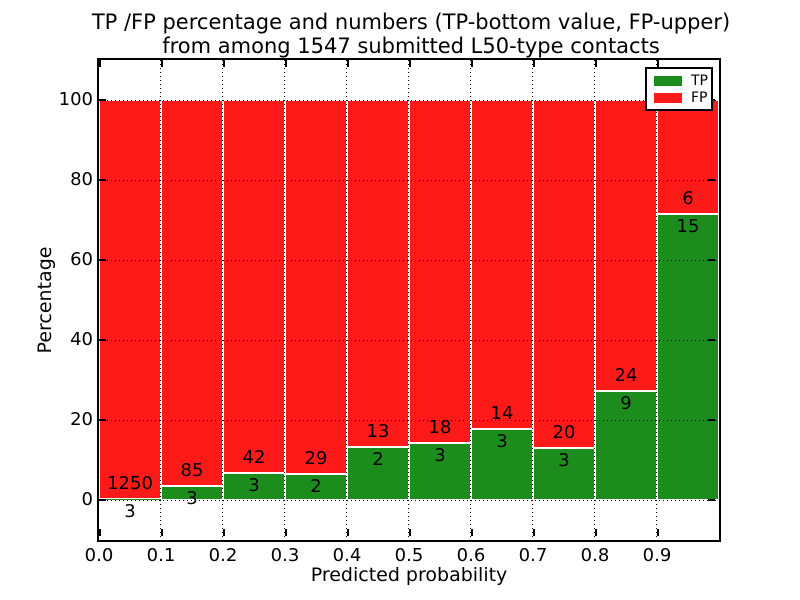  Describe the element at coordinates (668, 80) in the screenshot. I see `tp-legend-swatch` at that location.